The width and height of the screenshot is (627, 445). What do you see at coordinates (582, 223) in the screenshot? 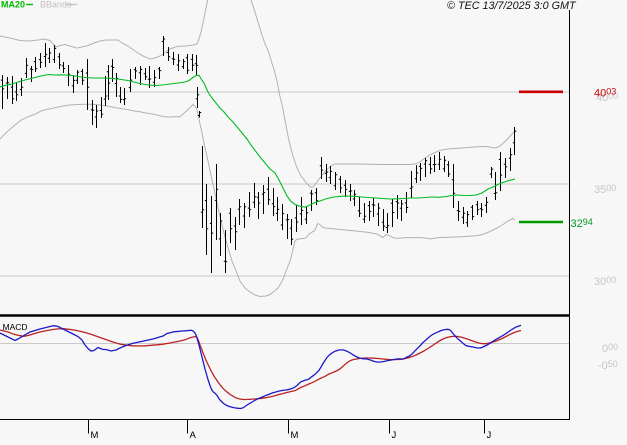
I see `svg-text: 3294` at bounding box center [582, 223].